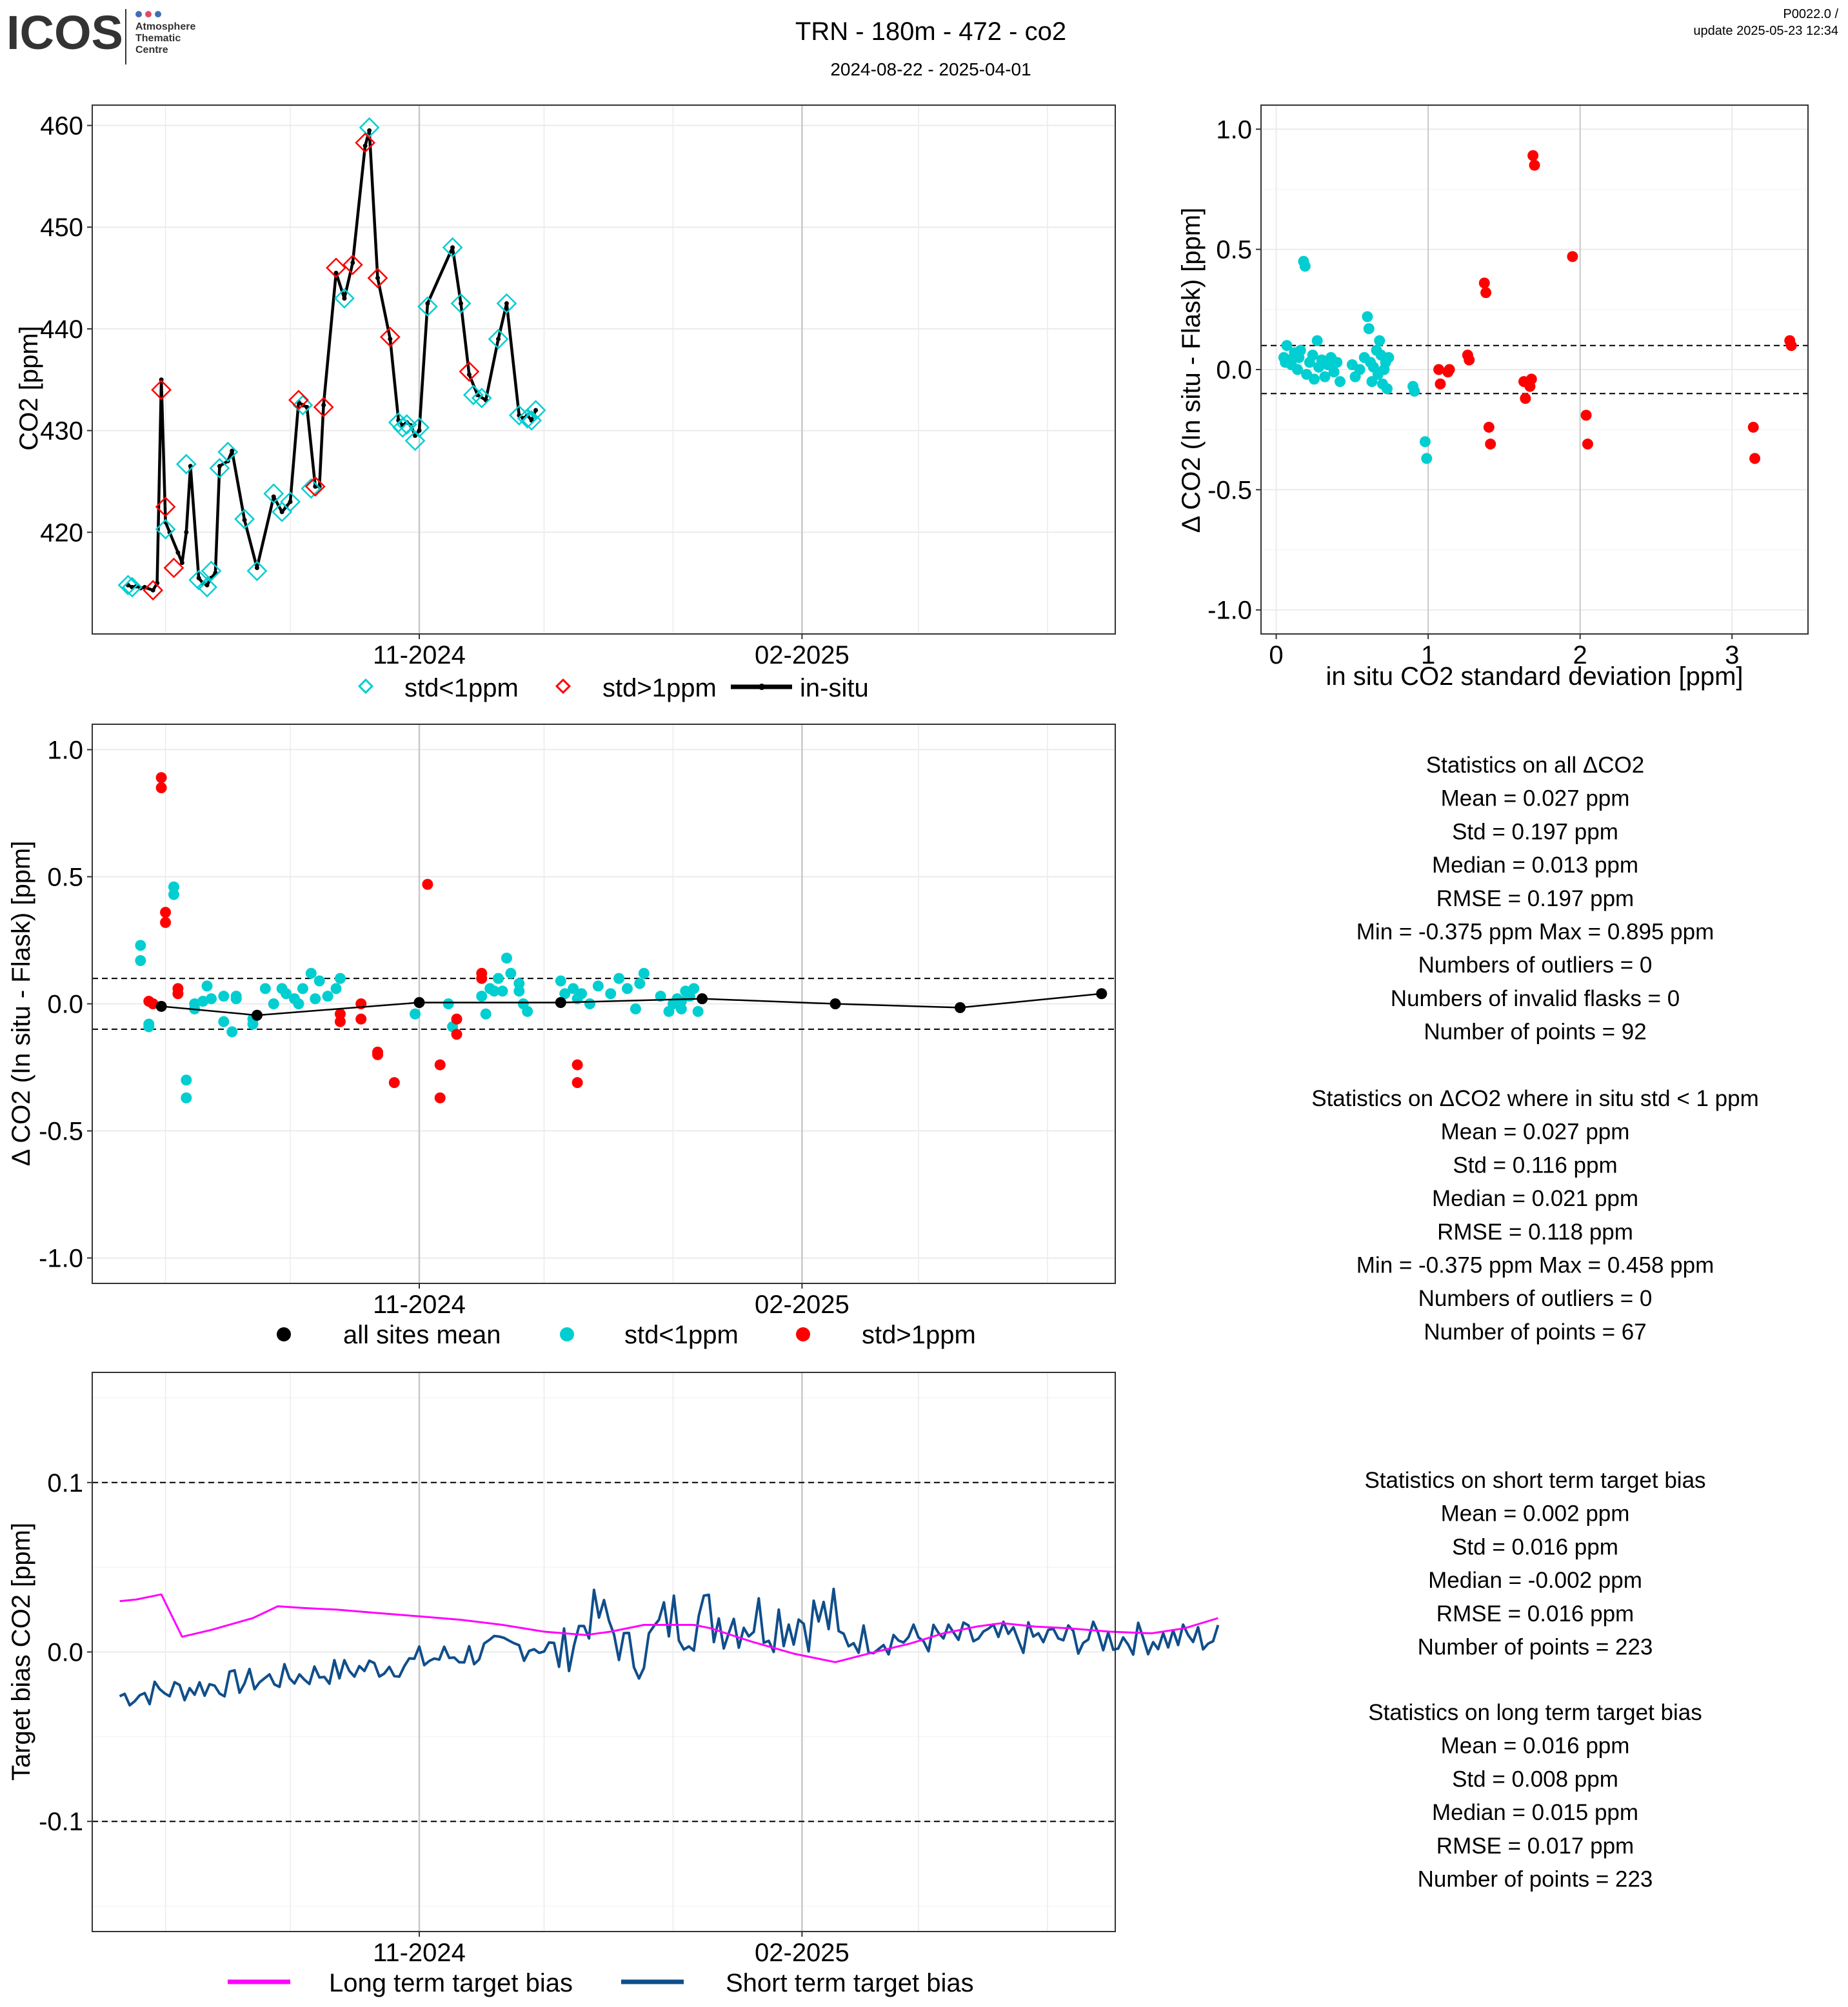 Image resolution: width=1848 pixels, height=2007 pixels. Describe the element at coordinates (1534, 1480) in the screenshot. I see `stats-short-title: Statistics on short term target bias` at that location.